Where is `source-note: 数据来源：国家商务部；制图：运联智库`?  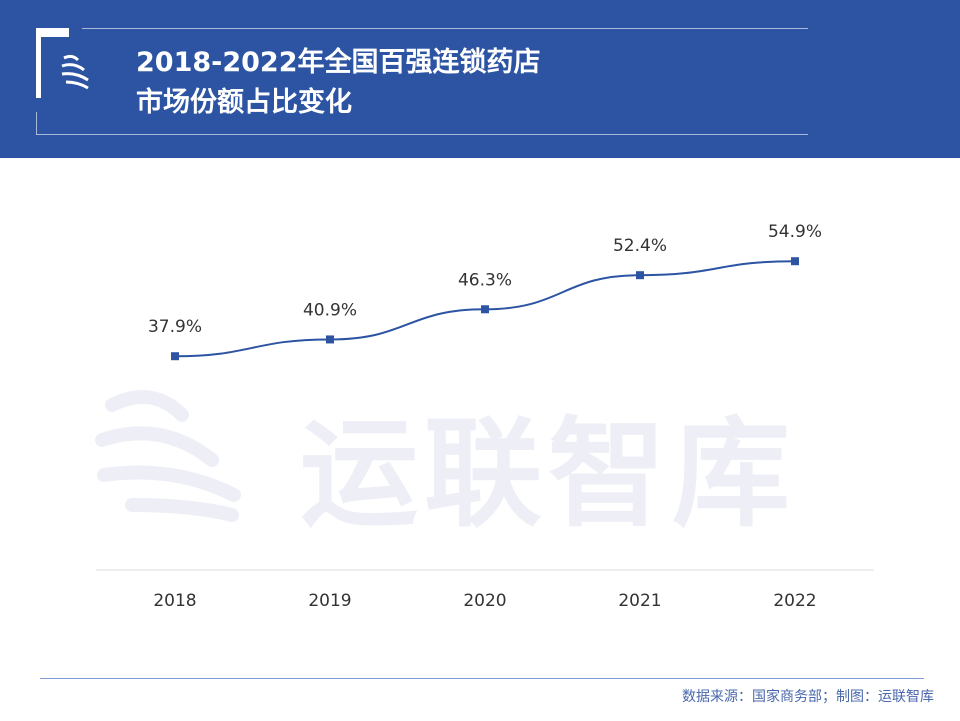
source-note: 数据来源：国家商务部；制图：运联智库 is located at coordinates (808, 697).